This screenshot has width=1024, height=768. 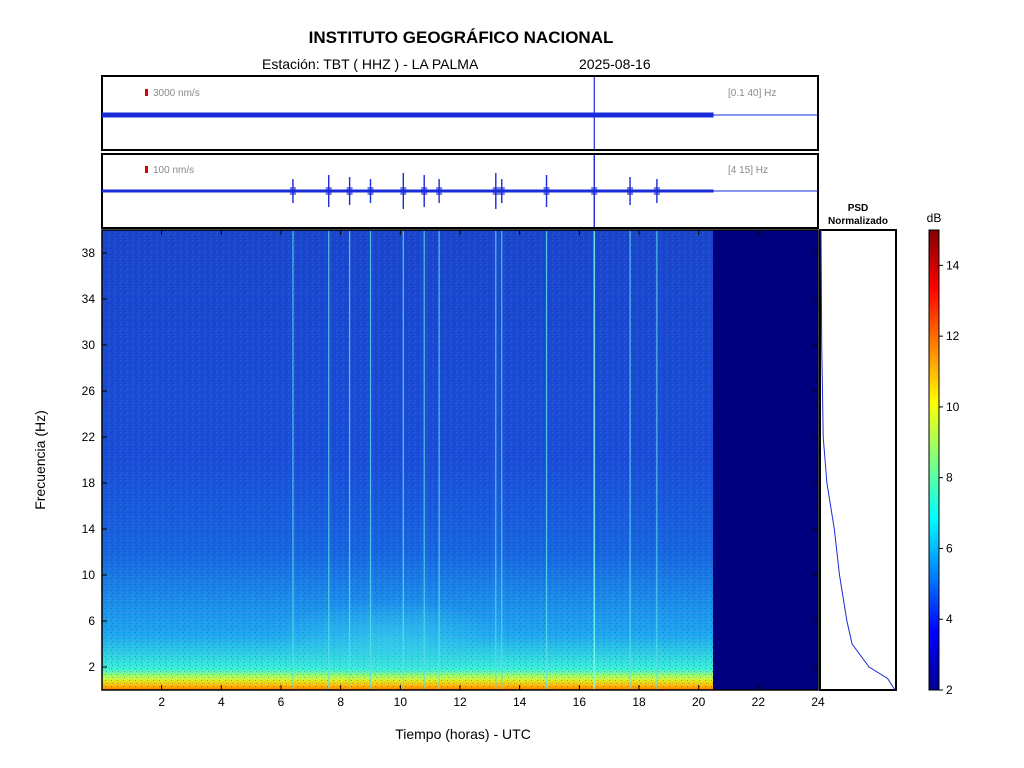 I want to click on waveform-panel-broadband: 3000 nm/s [0.1 40] Hz, so click(x=460, y=113).